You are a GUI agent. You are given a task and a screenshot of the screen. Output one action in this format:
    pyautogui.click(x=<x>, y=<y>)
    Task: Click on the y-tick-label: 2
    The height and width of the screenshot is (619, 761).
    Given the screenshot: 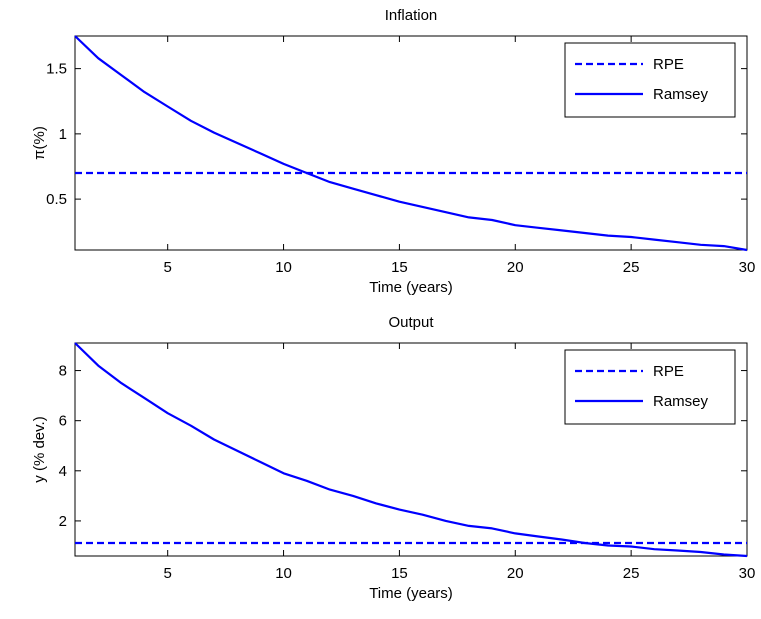 What is the action you would take?
    pyautogui.click(x=63, y=521)
    